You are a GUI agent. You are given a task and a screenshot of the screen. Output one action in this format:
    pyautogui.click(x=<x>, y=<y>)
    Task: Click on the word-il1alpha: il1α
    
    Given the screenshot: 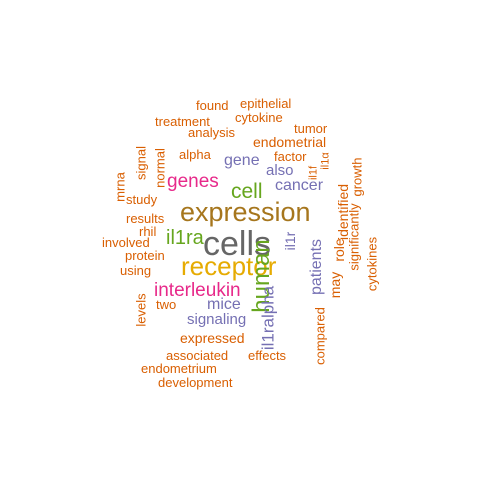 What is the action you would take?
    pyautogui.click(x=325, y=161)
    